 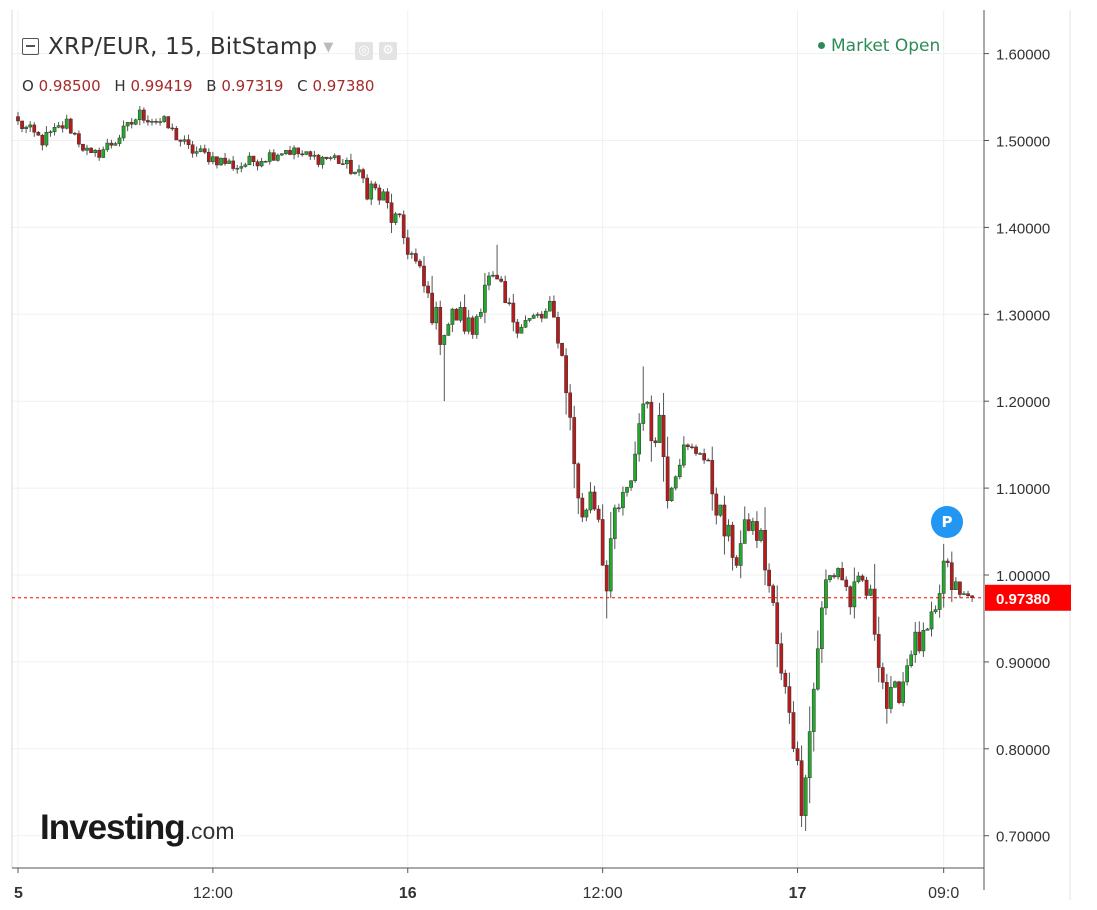 What do you see at coordinates (947, 522) in the screenshot?
I see `pattern-badge: P` at bounding box center [947, 522].